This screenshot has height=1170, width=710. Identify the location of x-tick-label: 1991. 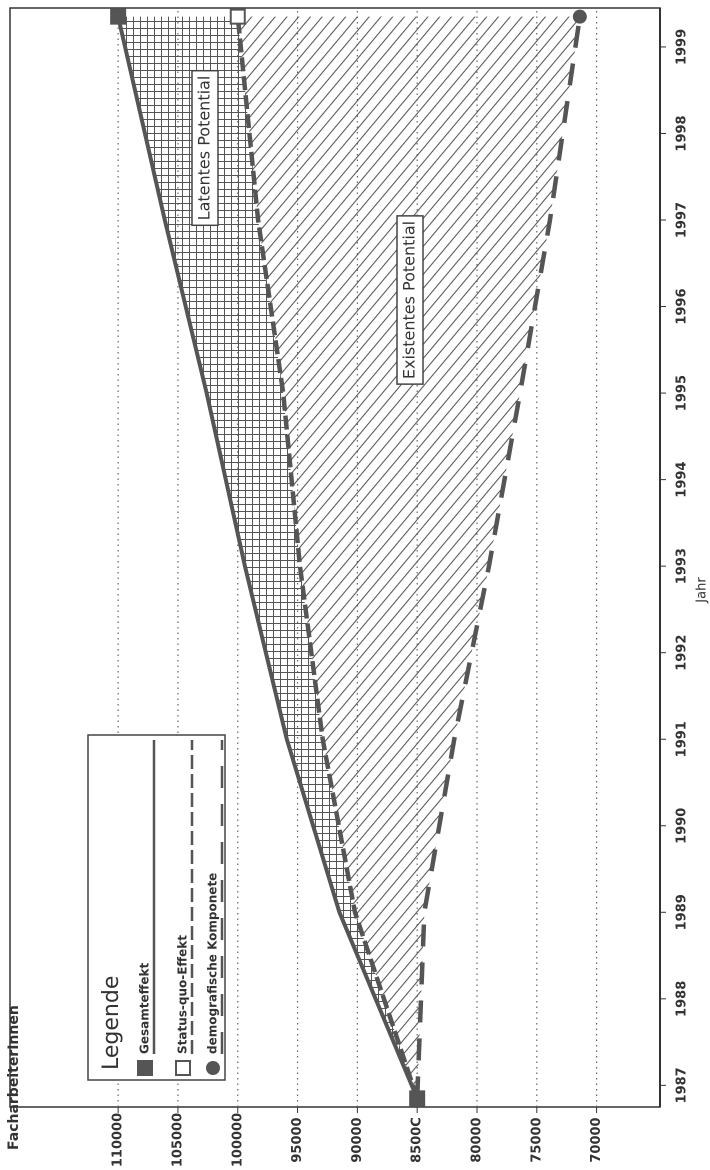
(682, 739).